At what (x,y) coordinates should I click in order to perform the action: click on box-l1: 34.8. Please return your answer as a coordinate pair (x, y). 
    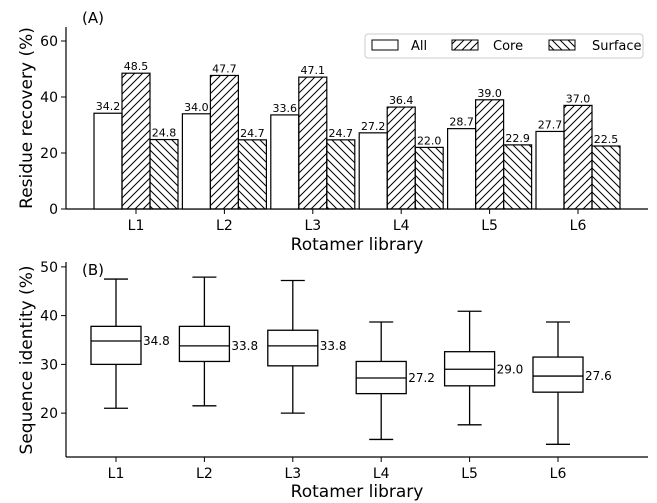
    Looking at the image, I should click on (130, 343).